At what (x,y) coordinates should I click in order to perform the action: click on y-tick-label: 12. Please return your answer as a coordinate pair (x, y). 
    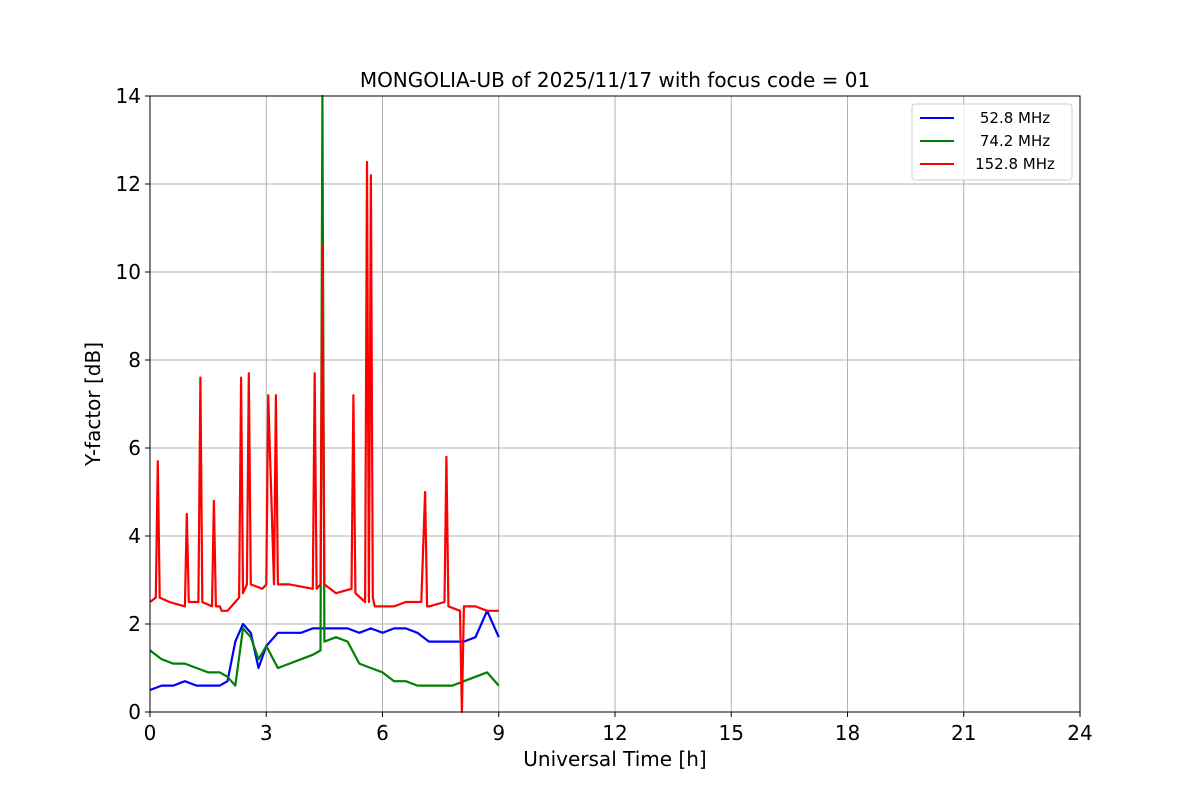
    Looking at the image, I should click on (128, 184).